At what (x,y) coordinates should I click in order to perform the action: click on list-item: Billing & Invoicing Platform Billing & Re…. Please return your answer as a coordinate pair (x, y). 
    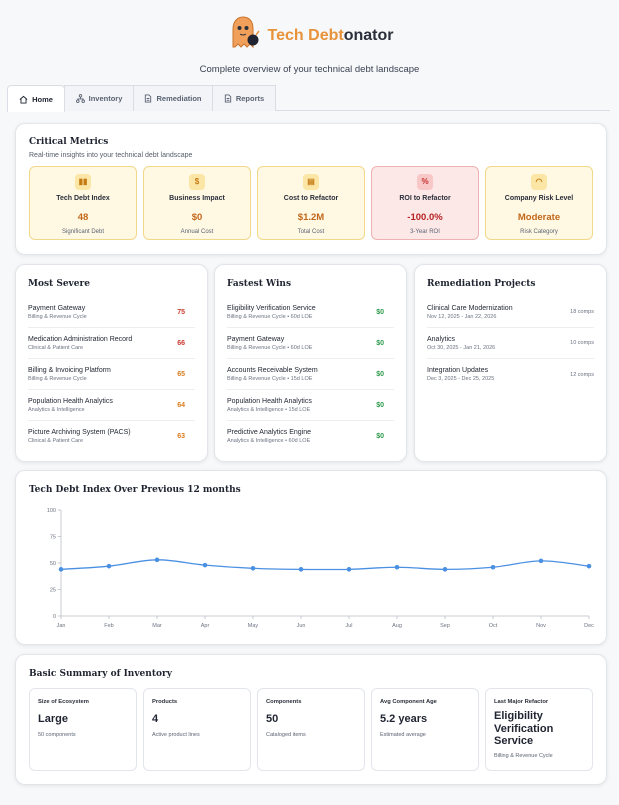
    Looking at the image, I should click on (111, 374).